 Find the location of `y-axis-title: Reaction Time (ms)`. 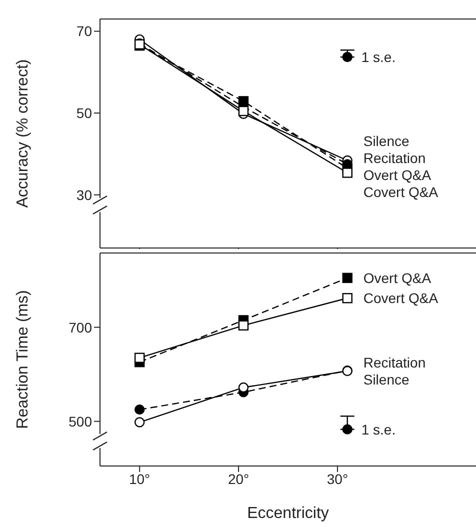

y-axis-title: Reaction Time (ms) is located at coordinates (23, 359).